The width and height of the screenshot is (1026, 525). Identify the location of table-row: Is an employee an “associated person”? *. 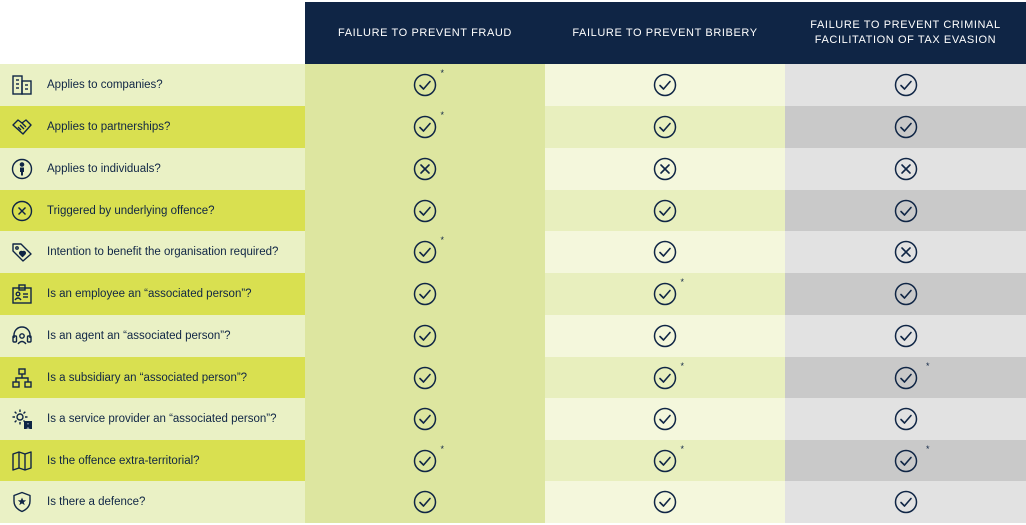
(513, 294).